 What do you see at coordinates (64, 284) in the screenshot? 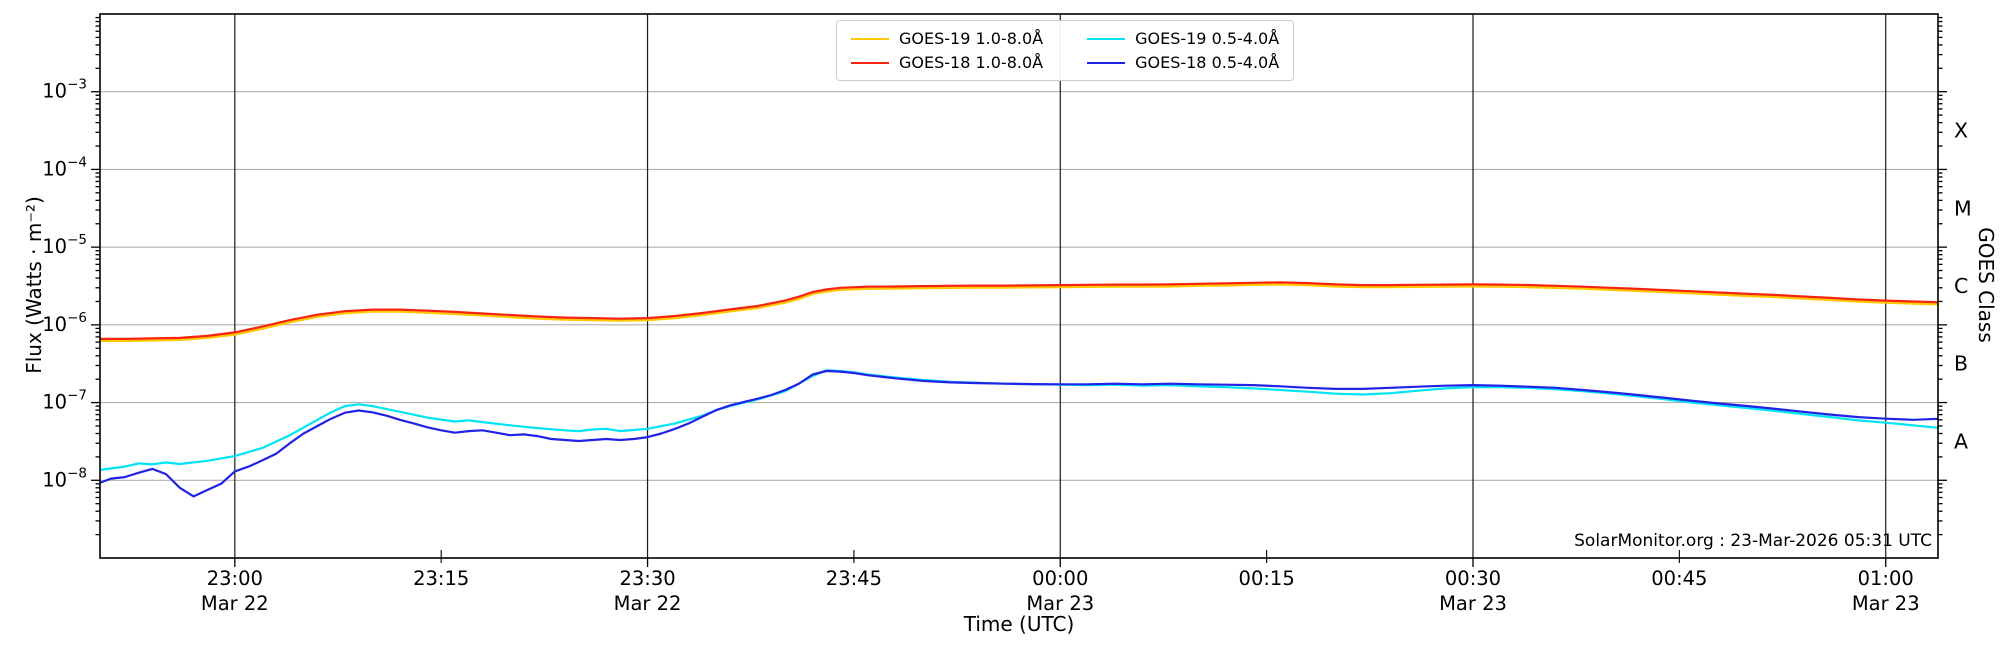
I see `y-tick-labels: 10⁻³ 10⁻⁴ 10⁻⁵ 10⁻⁶ 10⁻⁷ 10⁻⁸` at bounding box center [64, 284].